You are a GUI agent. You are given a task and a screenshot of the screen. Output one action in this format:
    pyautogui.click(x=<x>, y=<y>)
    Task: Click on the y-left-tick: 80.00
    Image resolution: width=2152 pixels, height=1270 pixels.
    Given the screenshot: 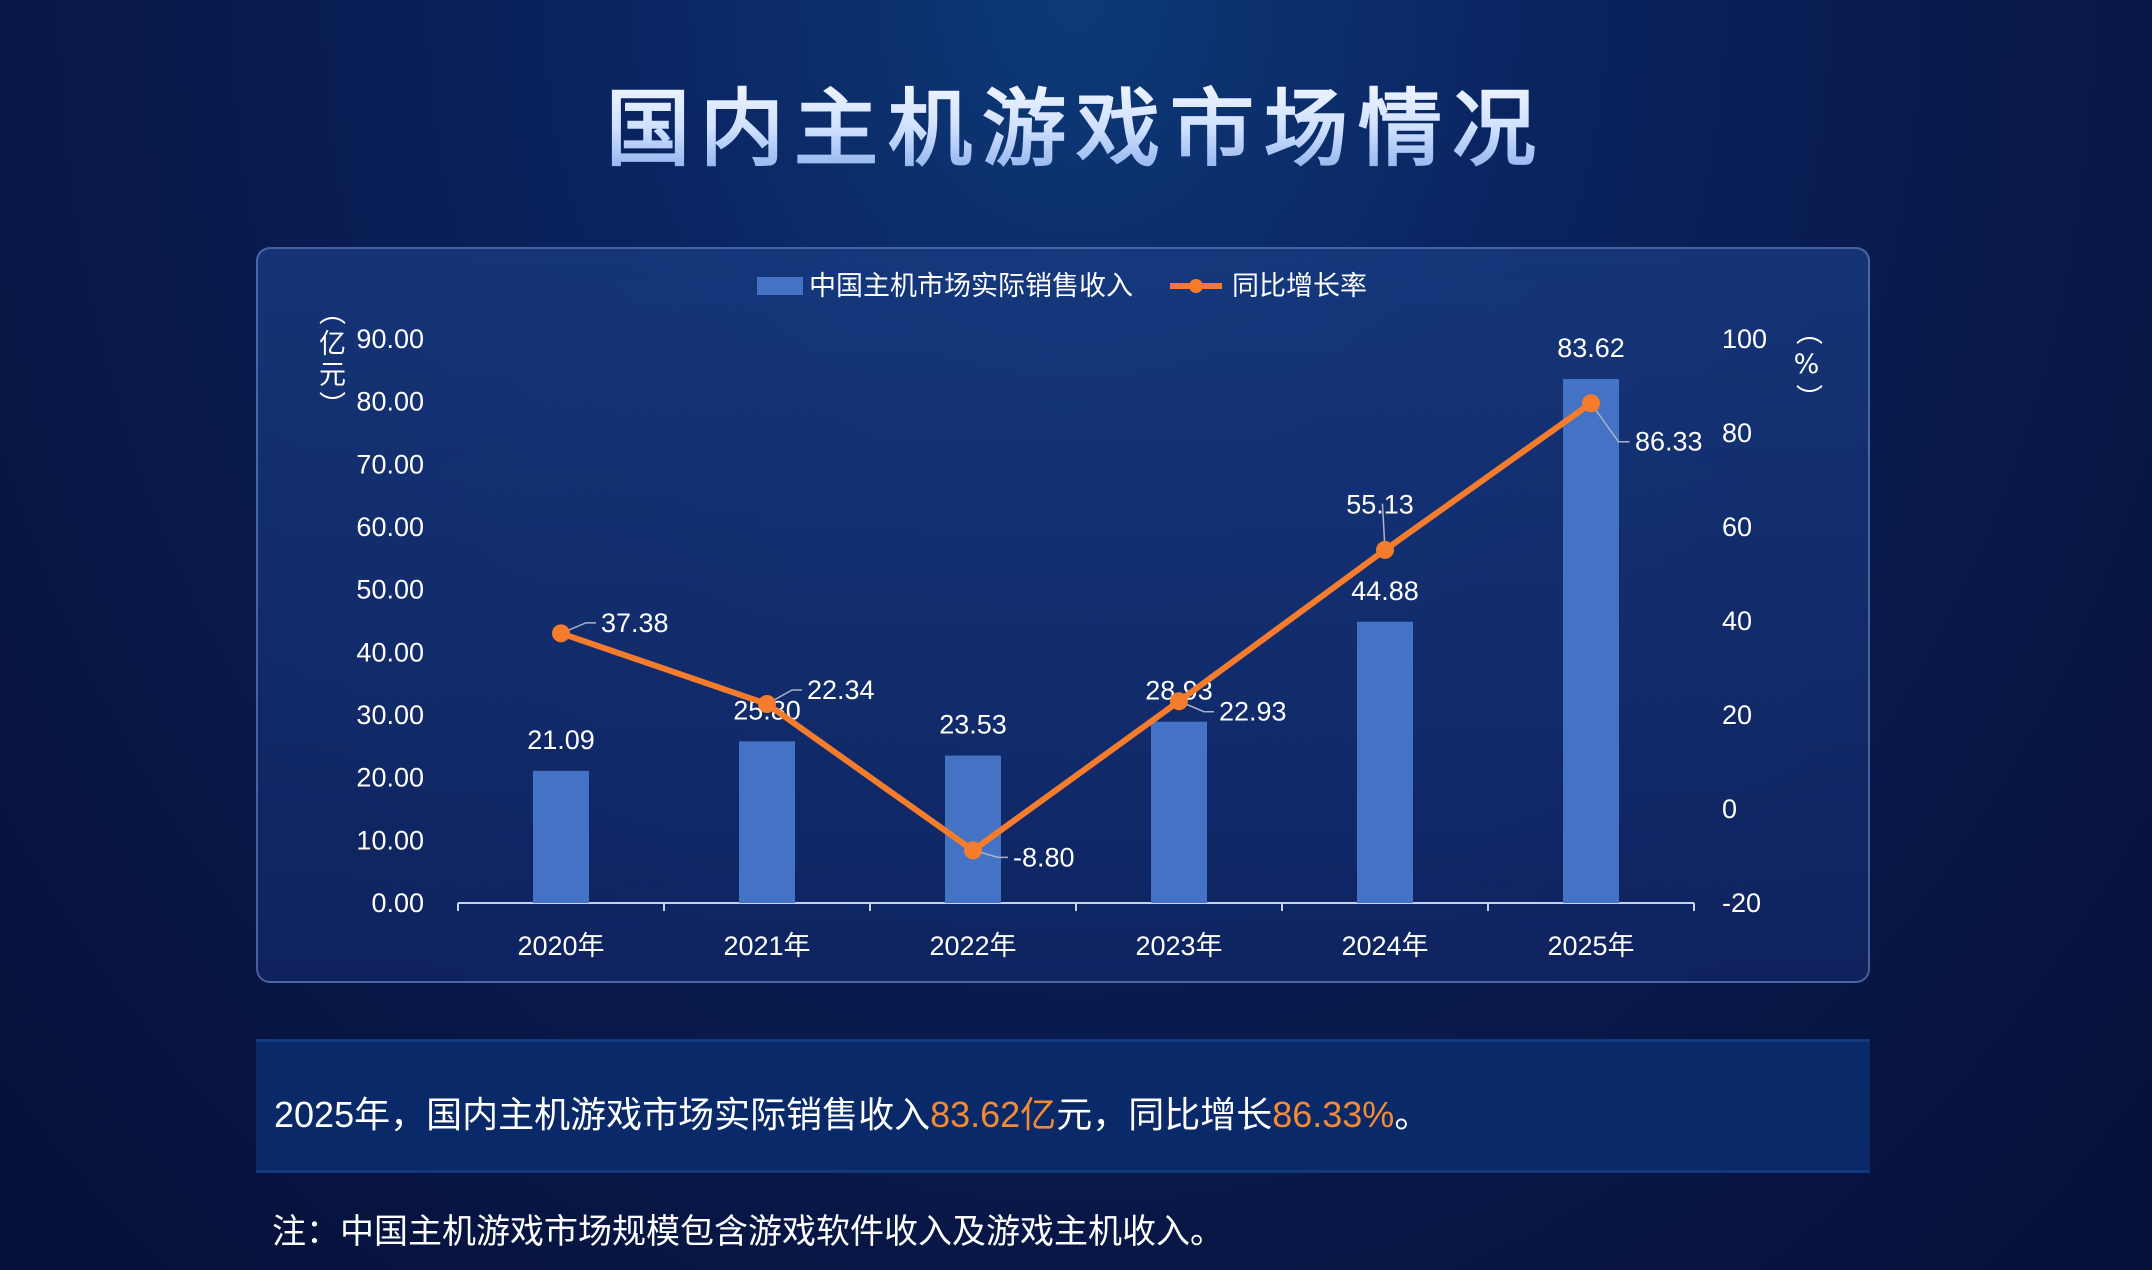 What is the action you would take?
    pyautogui.click(x=390, y=402)
    